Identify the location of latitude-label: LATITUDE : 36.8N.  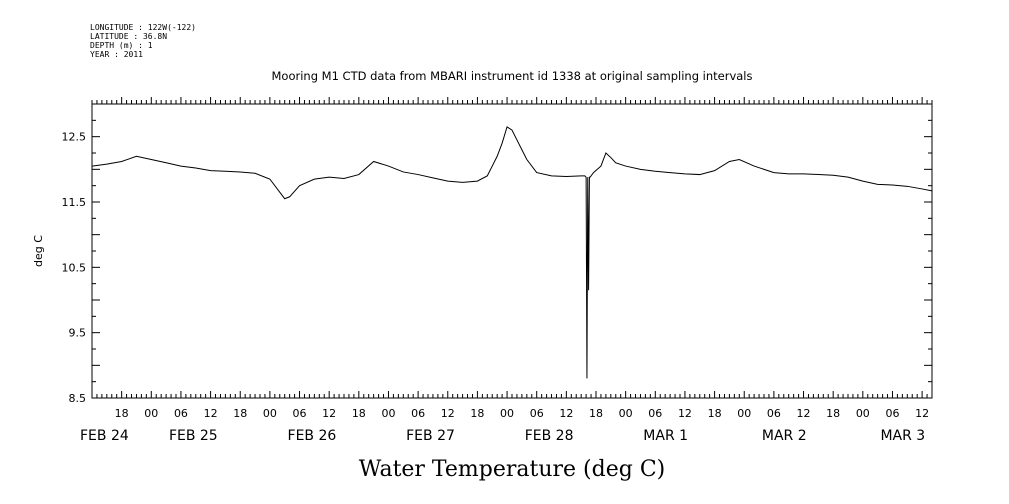
(128, 36).